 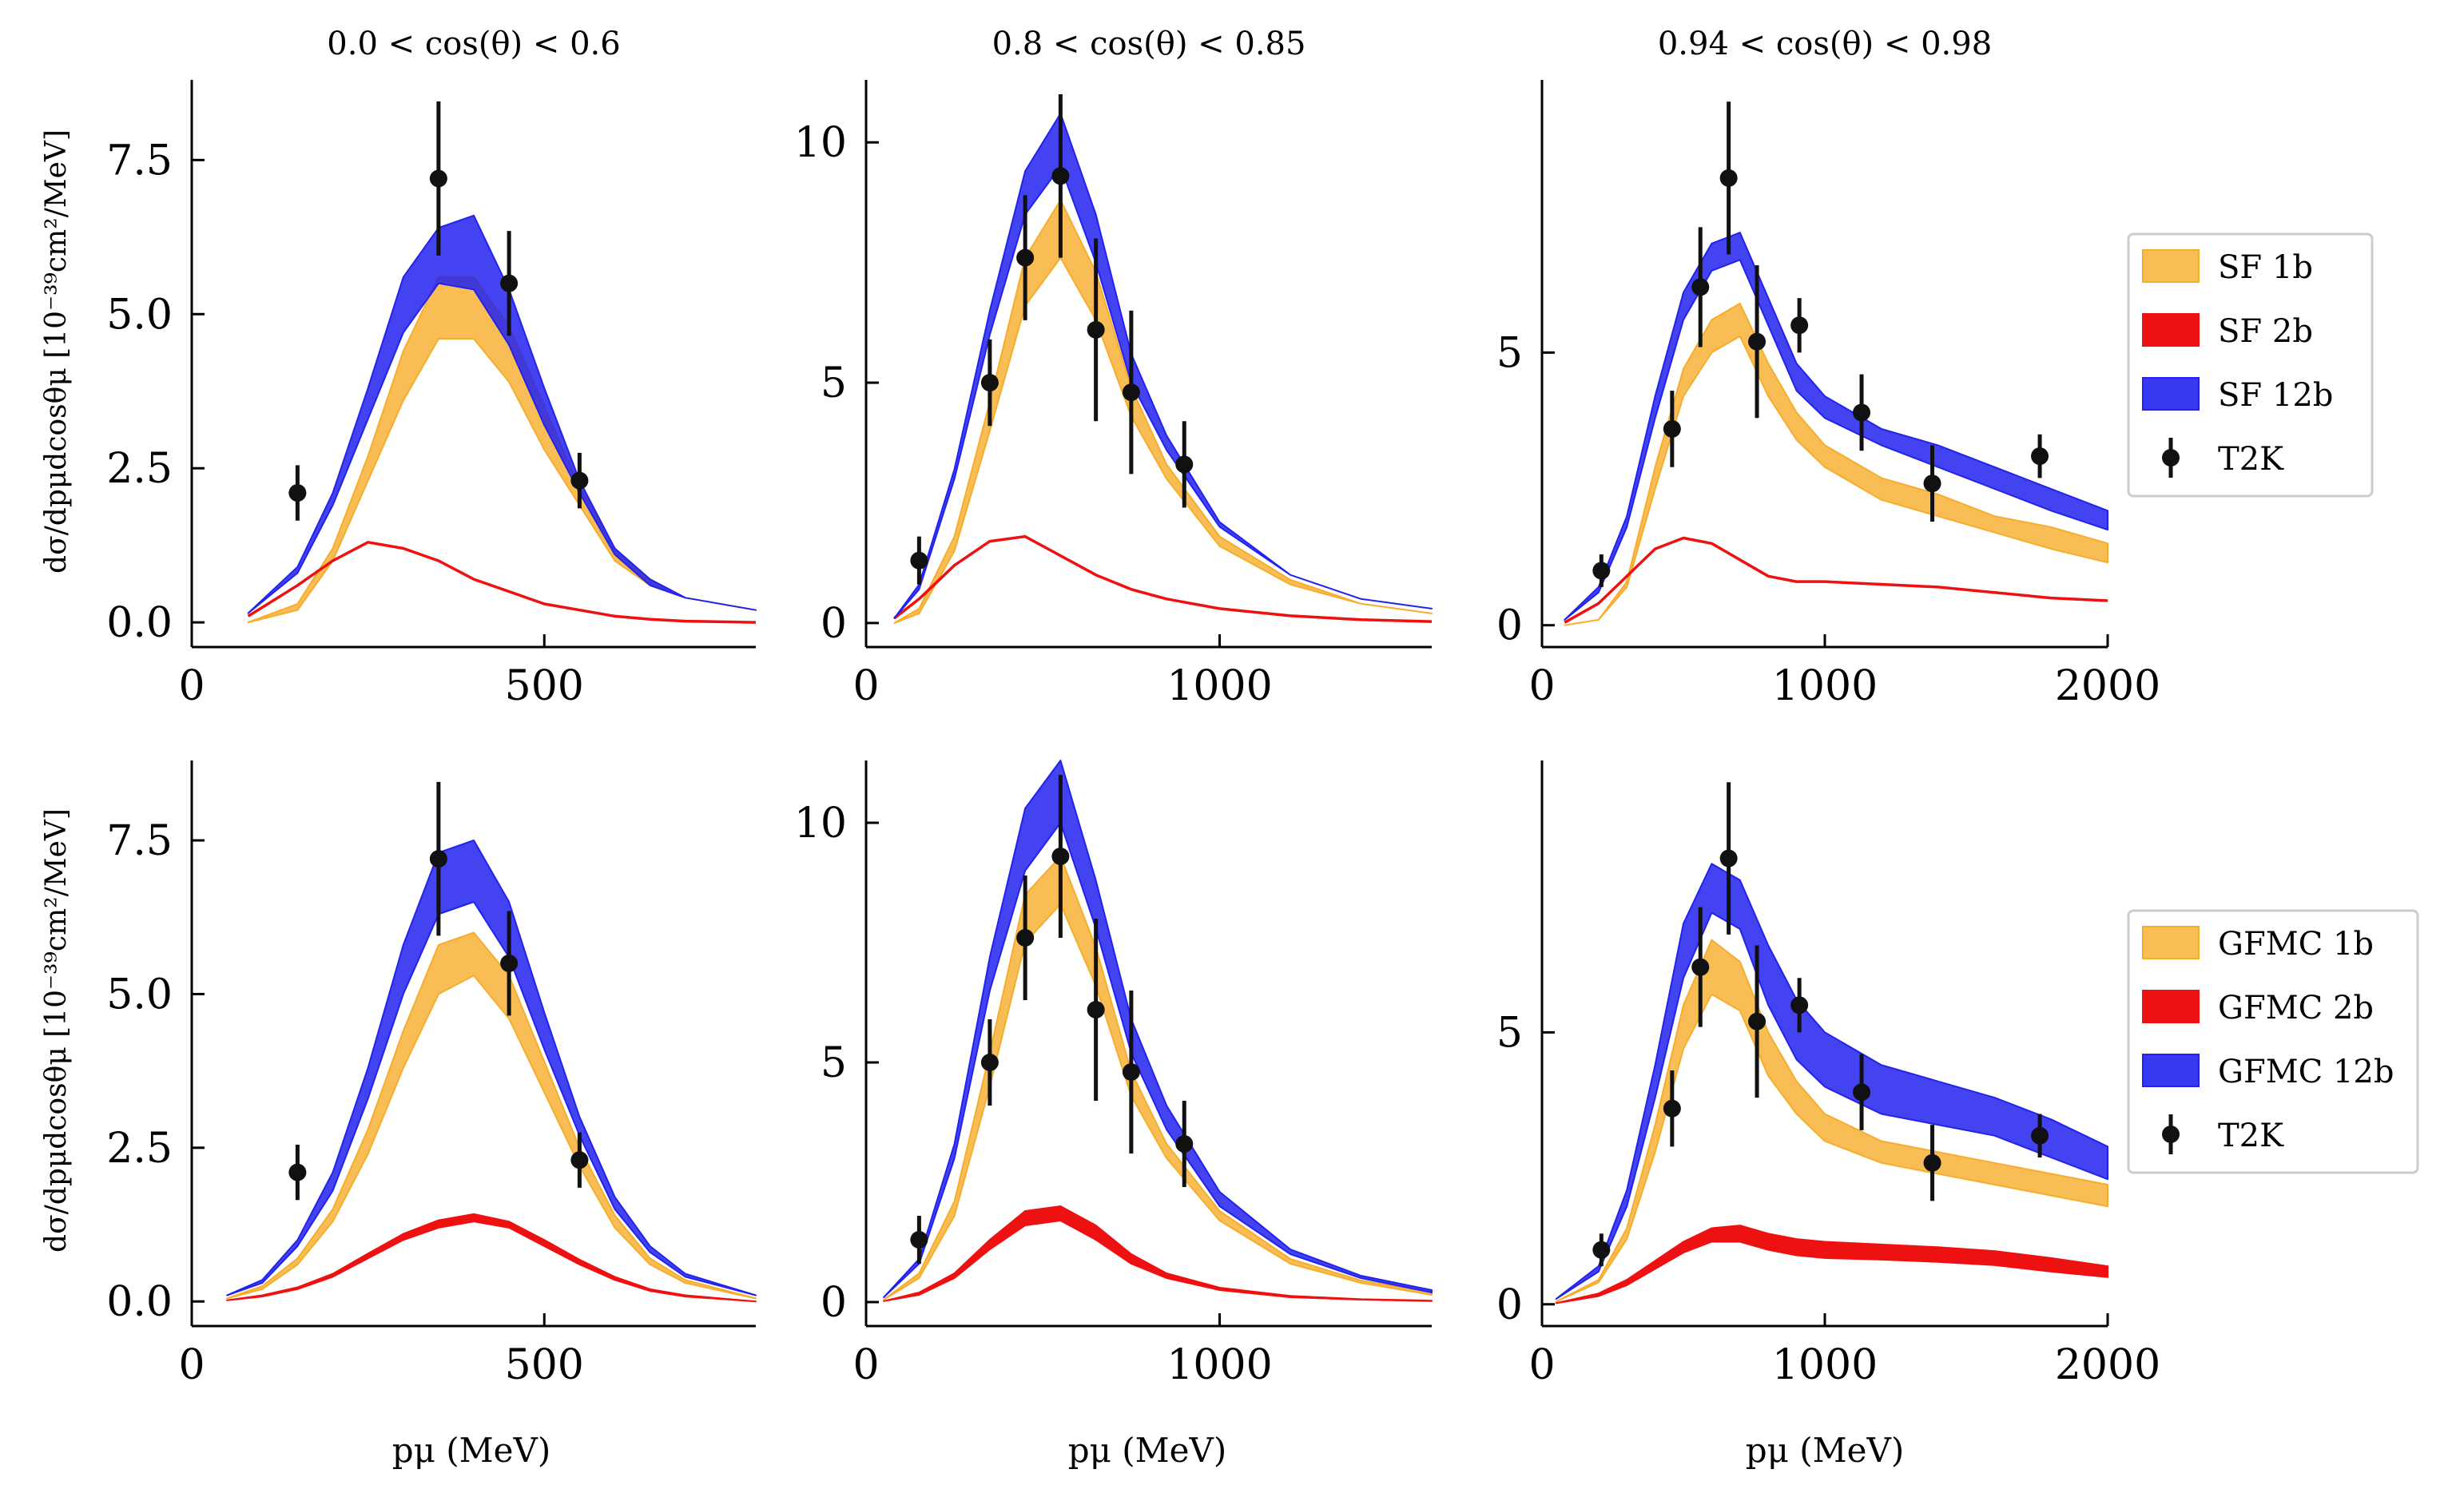 What do you see at coordinates (502, 582) in the screenshot?
I see `series-line-sf-2b` at bounding box center [502, 582].